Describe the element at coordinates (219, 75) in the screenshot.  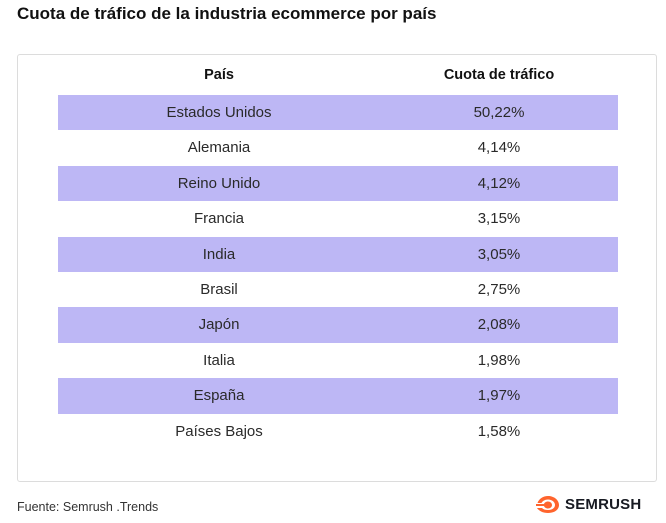
I see `header-country: País` at that location.